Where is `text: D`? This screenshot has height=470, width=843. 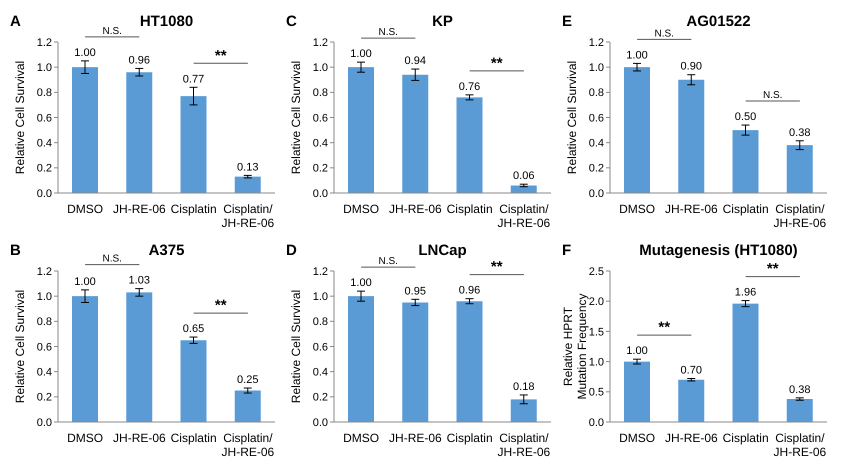
text: D is located at coordinates (291, 250).